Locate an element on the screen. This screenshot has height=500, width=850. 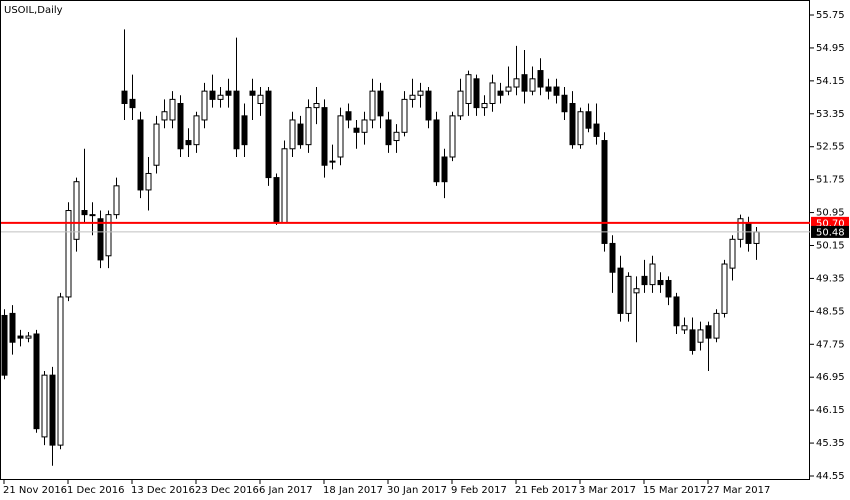
y-tick-label: 51.75 is located at coordinates (830, 180).